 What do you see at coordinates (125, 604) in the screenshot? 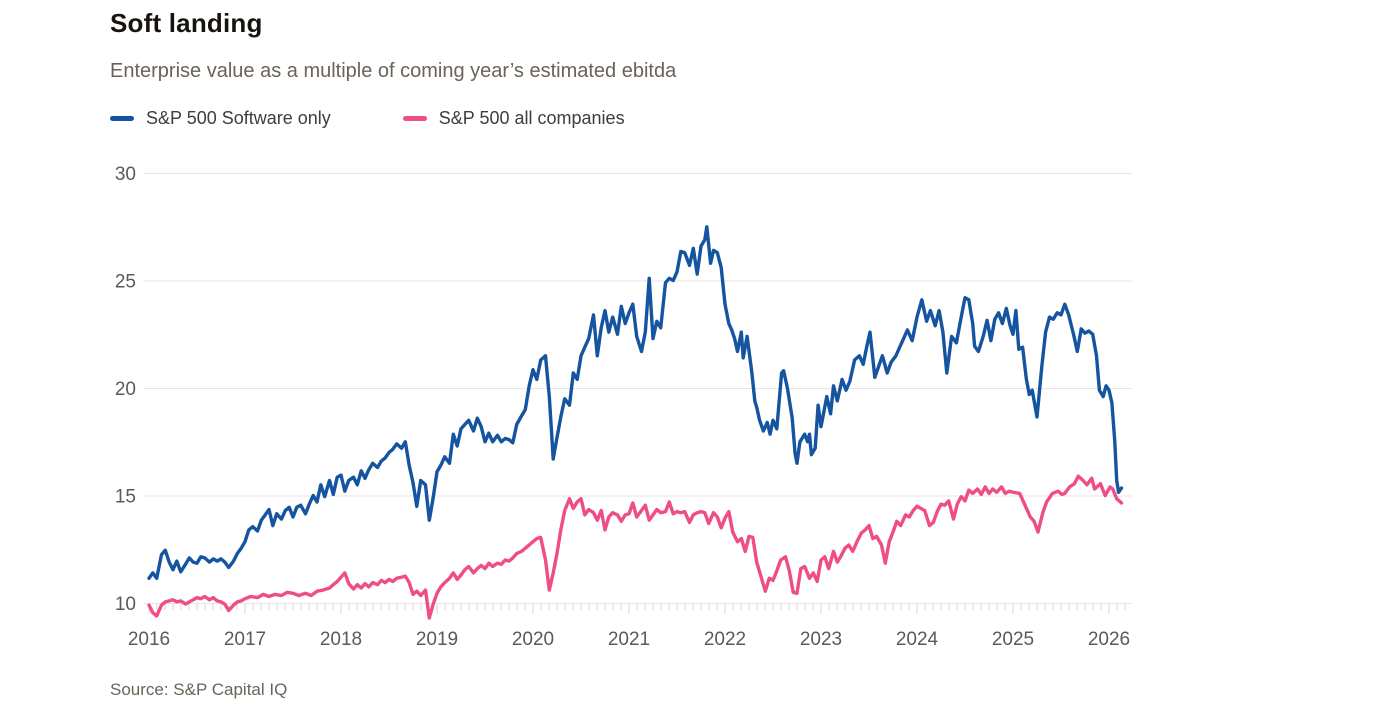
I see `y-axis-tick-label: 10` at bounding box center [125, 604].